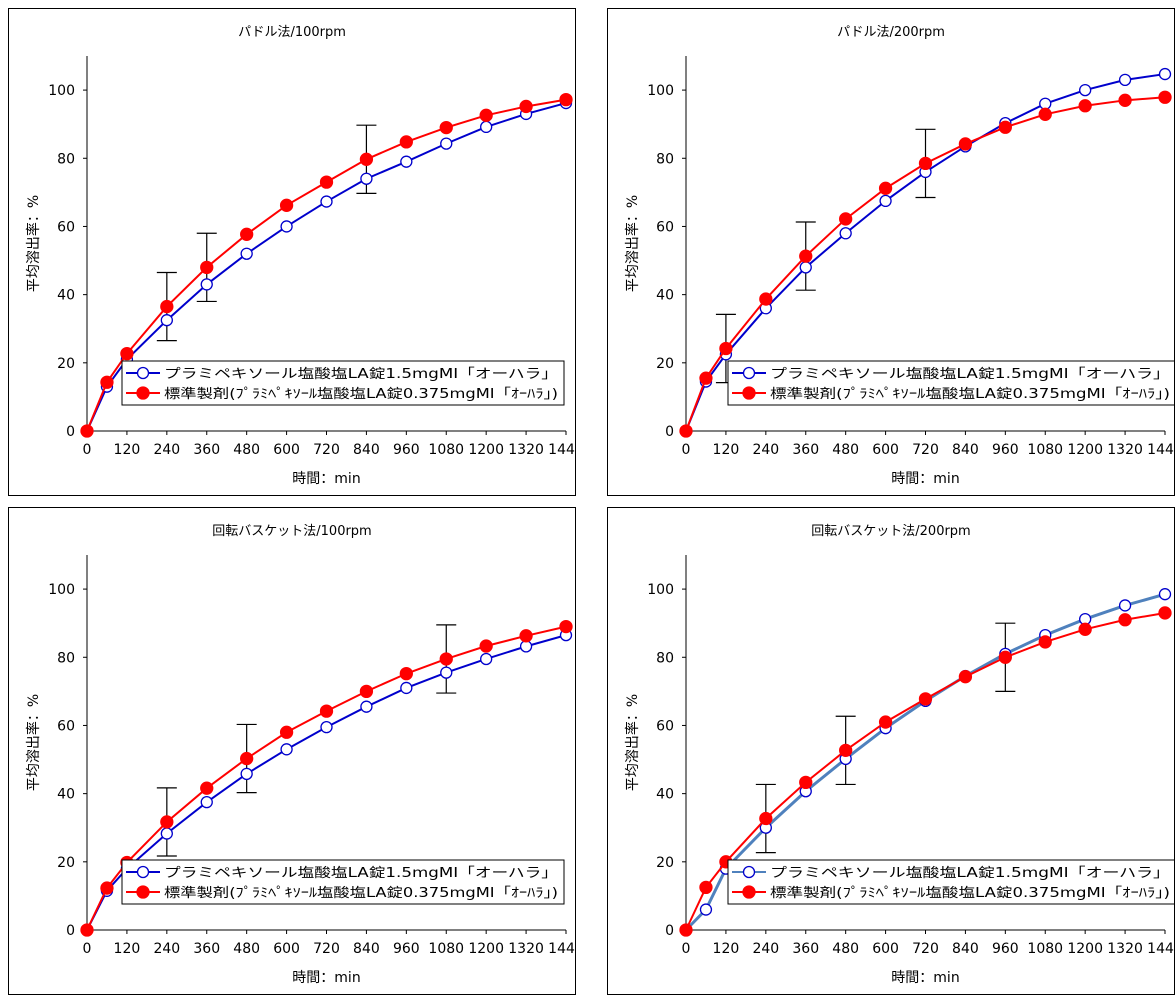 Image resolution: width=1176 pixels, height=999 pixels. I want to click on chart-title: 回転バスケット法/100rpm, so click(291, 531).